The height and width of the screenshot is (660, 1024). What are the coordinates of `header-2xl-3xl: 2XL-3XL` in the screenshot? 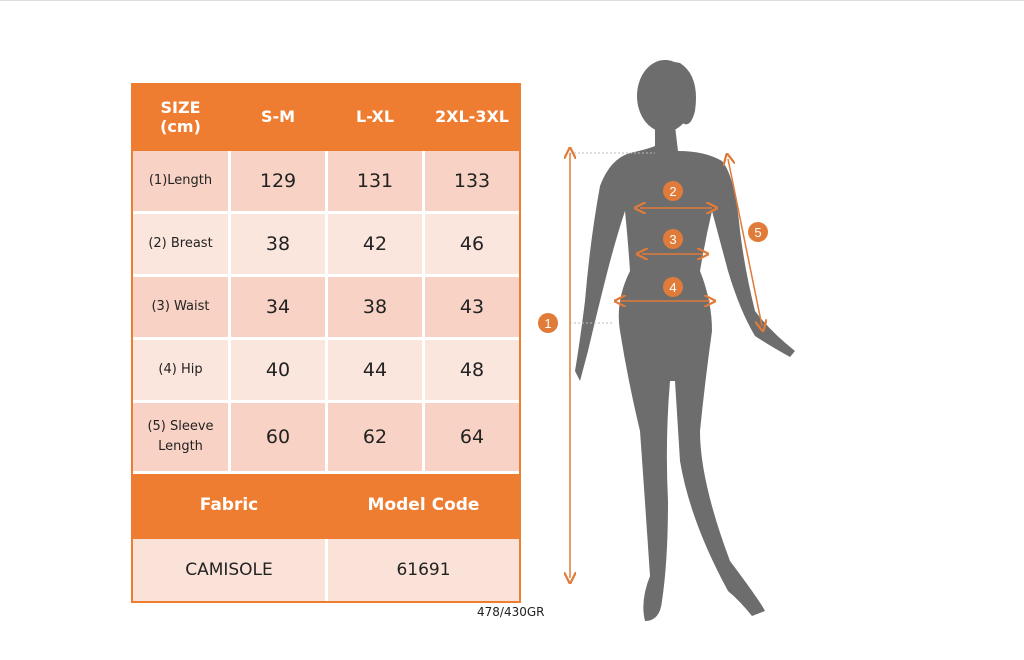 It's located at (472, 118).